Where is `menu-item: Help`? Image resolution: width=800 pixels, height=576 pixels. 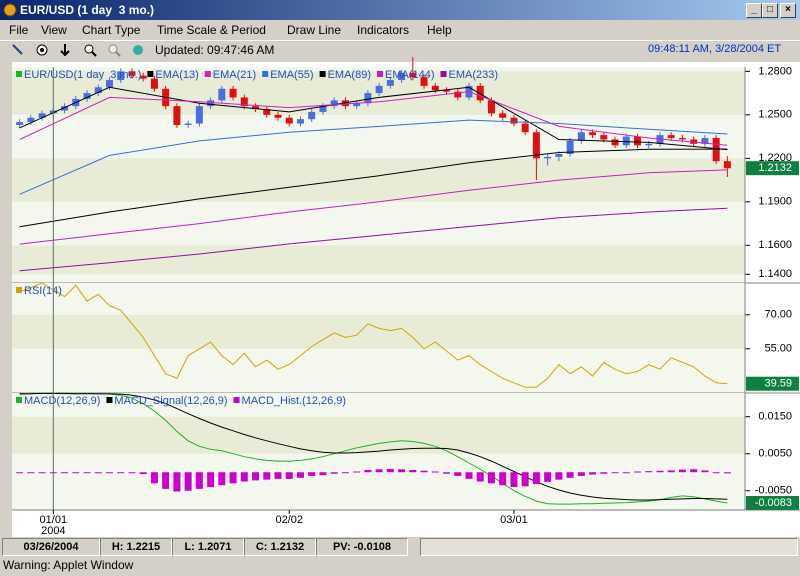
menu-item: Help is located at coordinates (439, 30).